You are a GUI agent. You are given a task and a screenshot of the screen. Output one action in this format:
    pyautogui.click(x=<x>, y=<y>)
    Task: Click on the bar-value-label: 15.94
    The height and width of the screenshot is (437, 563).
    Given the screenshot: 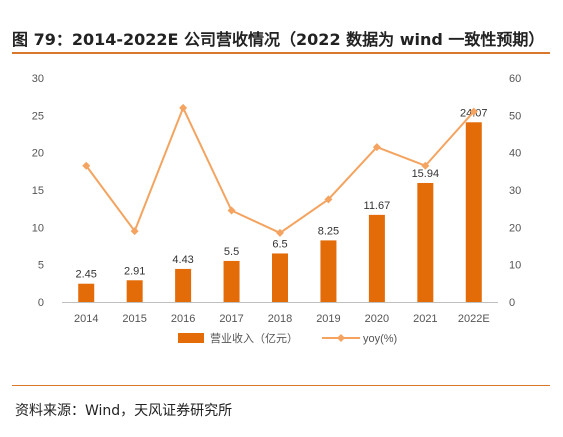 What is the action you would take?
    pyautogui.click(x=426, y=174)
    